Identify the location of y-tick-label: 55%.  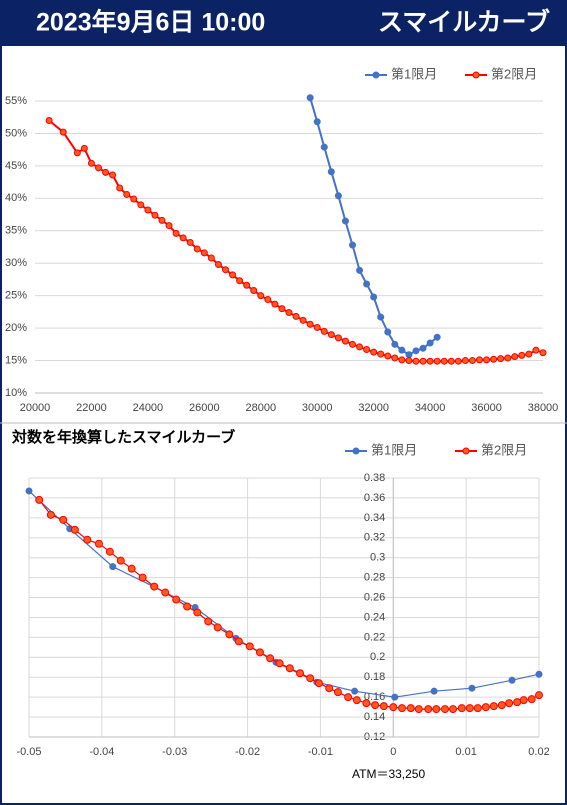
(16, 101).